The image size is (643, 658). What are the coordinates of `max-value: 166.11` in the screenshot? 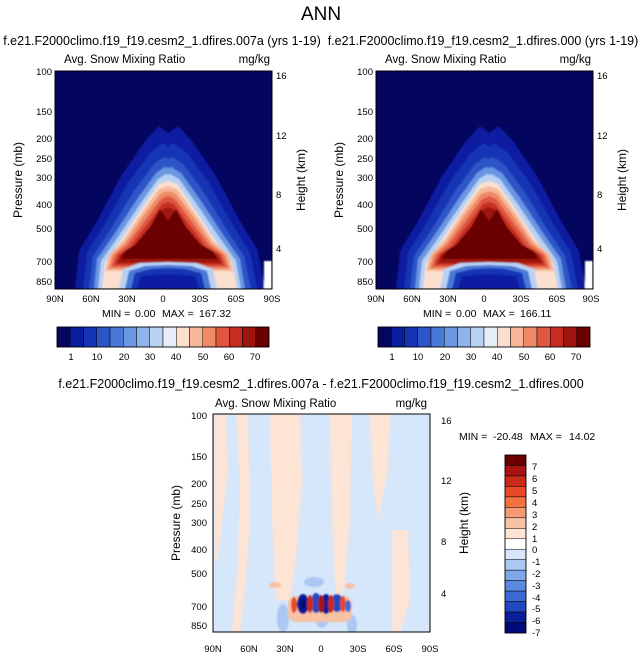 It's located at (535, 314).